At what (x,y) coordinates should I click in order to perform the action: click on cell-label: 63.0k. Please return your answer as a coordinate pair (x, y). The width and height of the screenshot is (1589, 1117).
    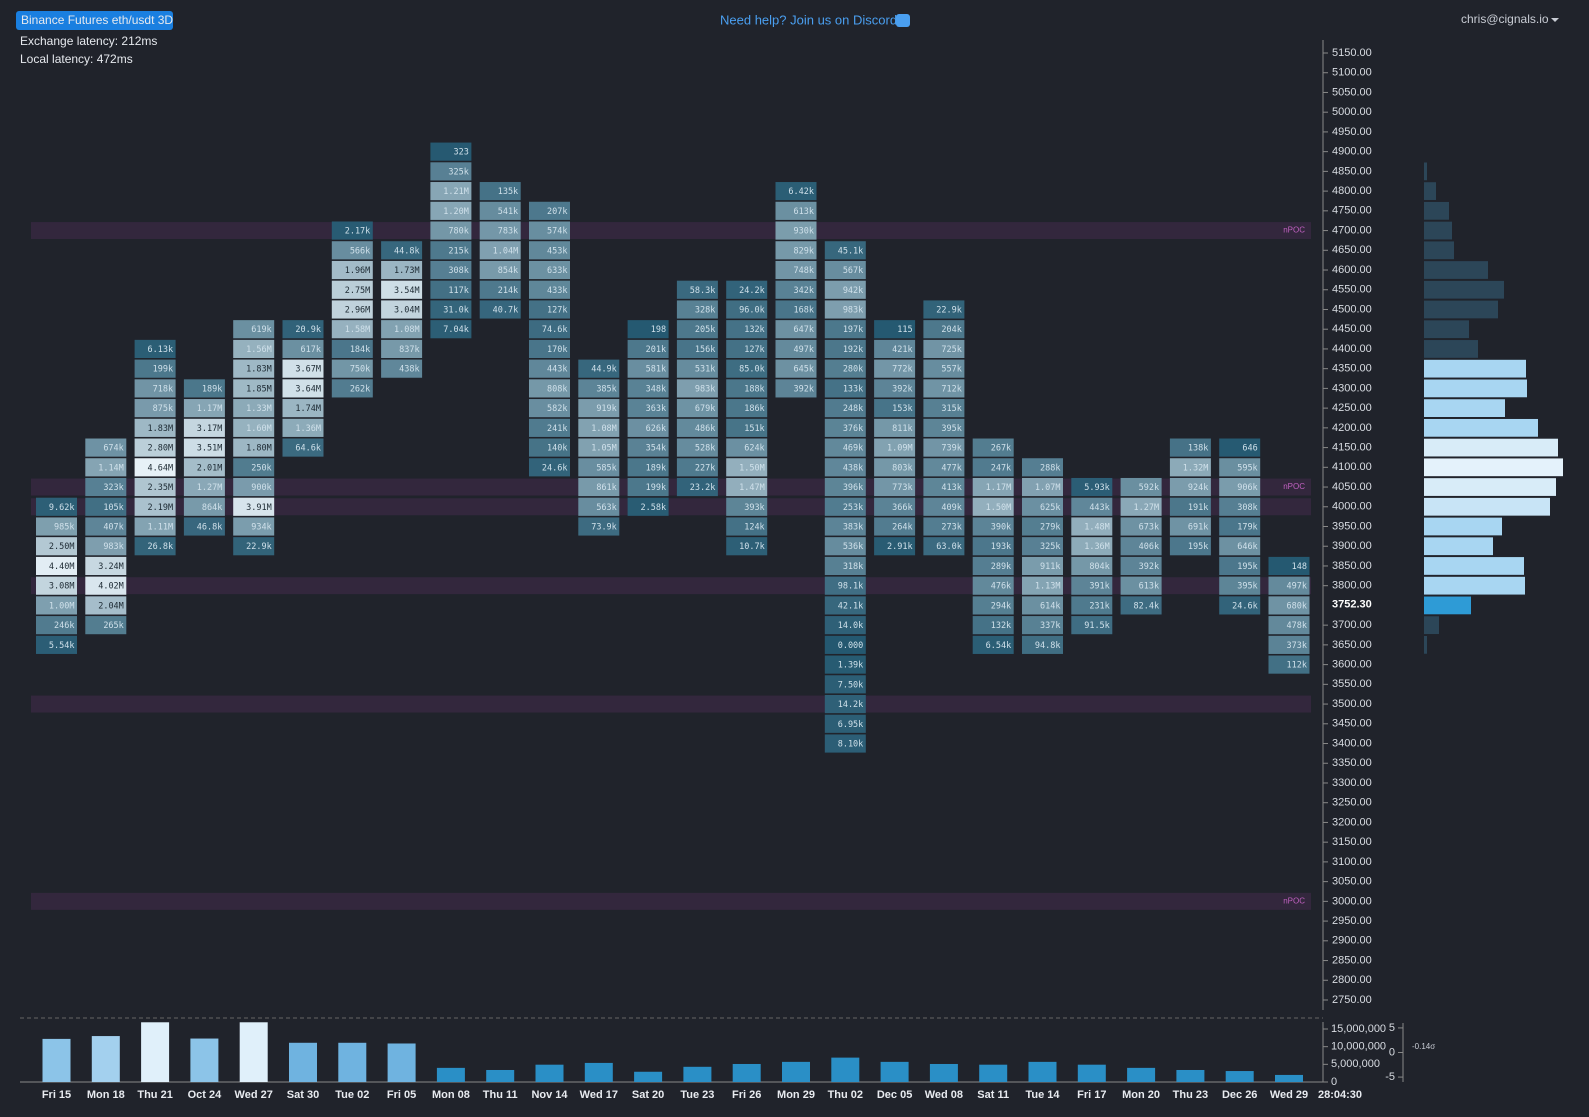
    Looking at the image, I should click on (949, 547).